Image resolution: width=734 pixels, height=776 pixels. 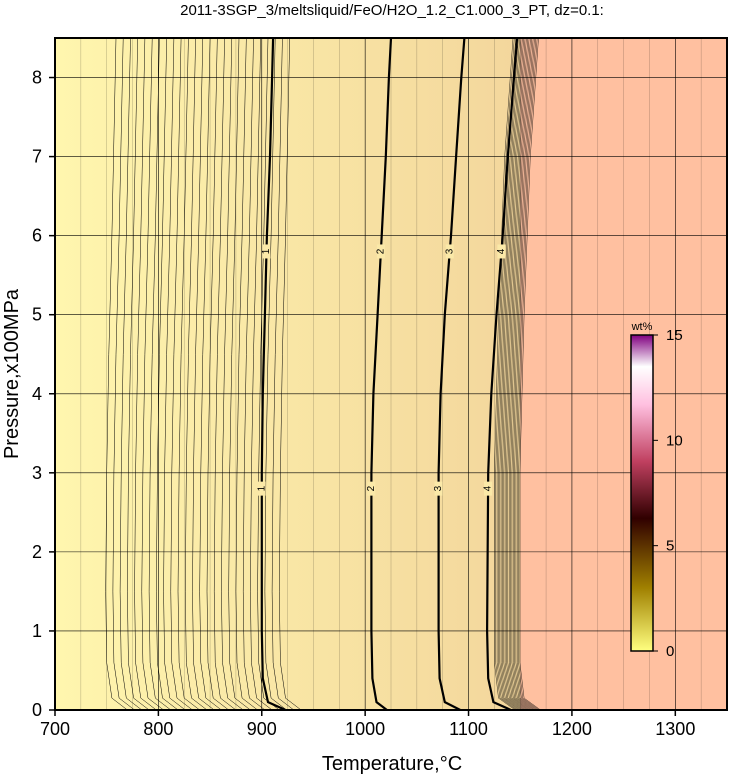 I want to click on x-tick-label: 1100, so click(x=468, y=729).